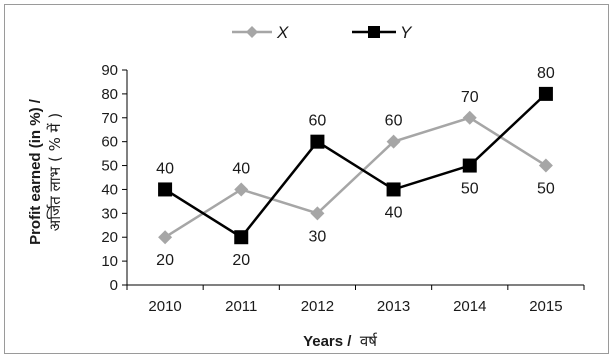 This screenshot has height=360, width=615. I want to click on y-tick-label: 10, so click(109, 261).